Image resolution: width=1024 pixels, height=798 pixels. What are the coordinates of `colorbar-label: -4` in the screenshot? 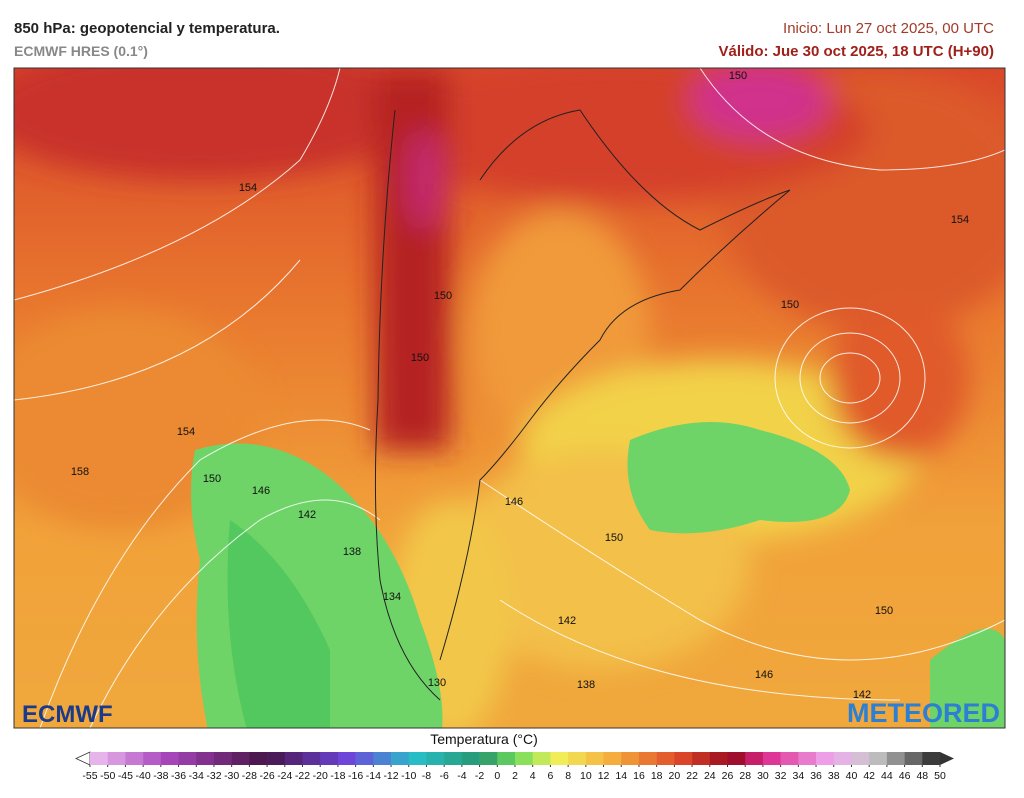 It's located at (461, 776).